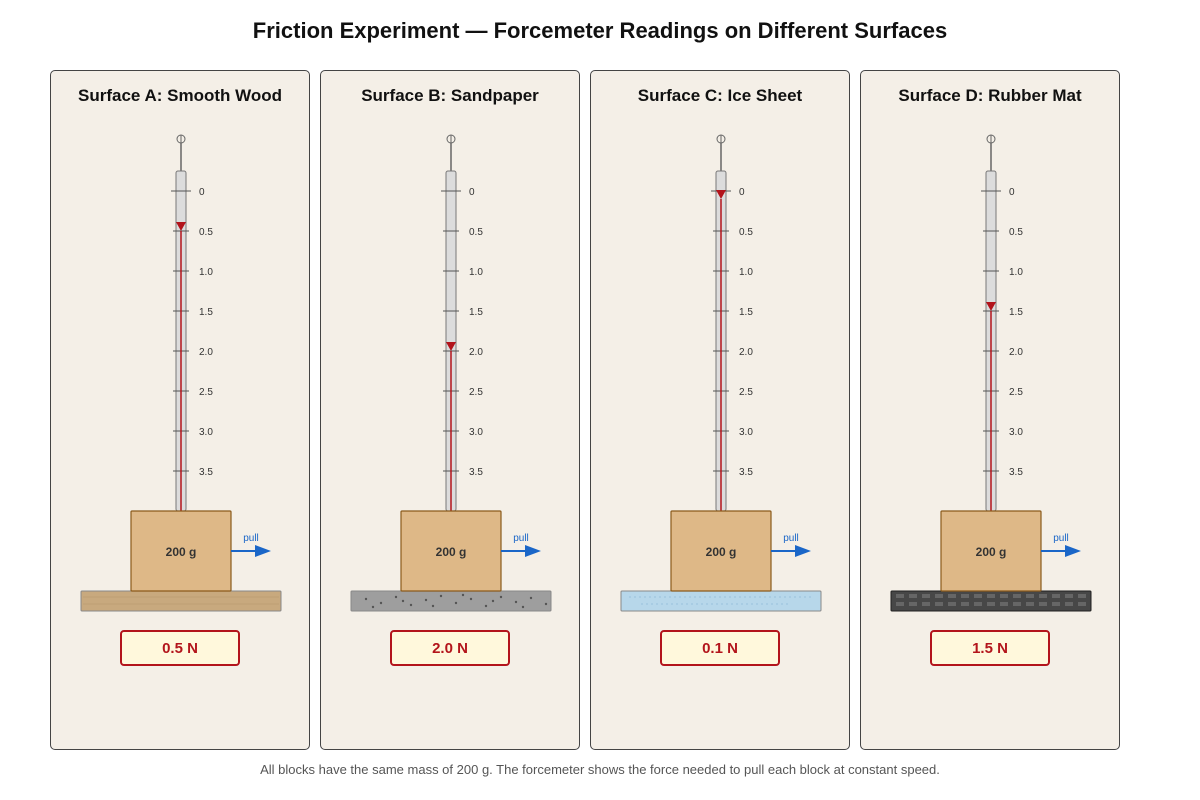 This screenshot has width=1200, height=800. Describe the element at coordinates (180, 648) in the screenshot. I see `reading-box: 0.5 N` at that location.